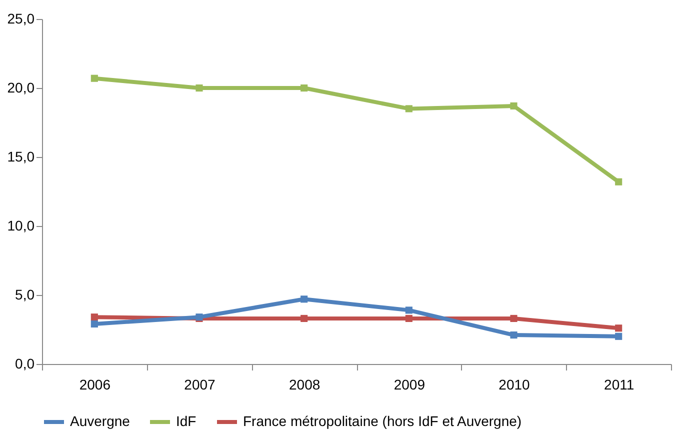 The height and width of the screenshot is (434, 676). What do you see at coordinates (25, 364) in the screenshot?
I see `y-tick-label: 0,0` at bounding box center [25, 364].